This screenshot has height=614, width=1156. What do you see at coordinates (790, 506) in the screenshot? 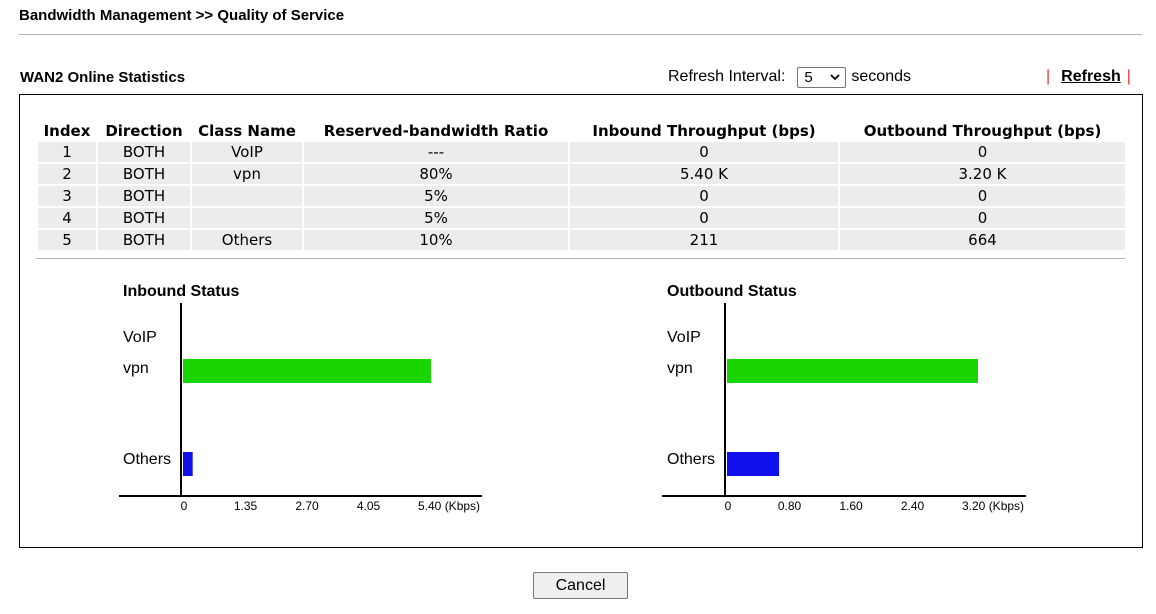
I see `tick-label: 0.80` at bounding box center [790, 506].